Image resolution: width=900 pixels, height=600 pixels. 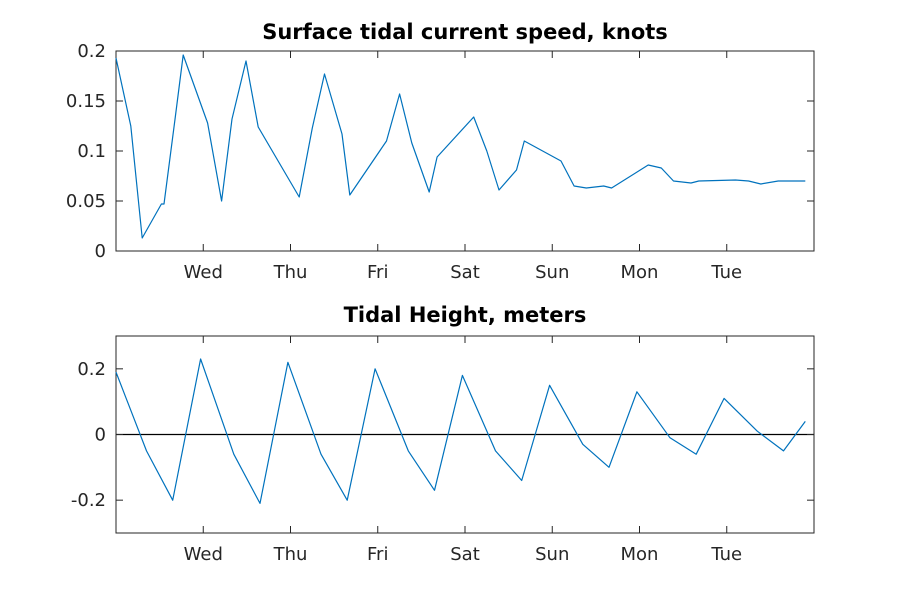 I want to click on current-speed-y-tick-label: 0.05, so click(x=86, y=201).